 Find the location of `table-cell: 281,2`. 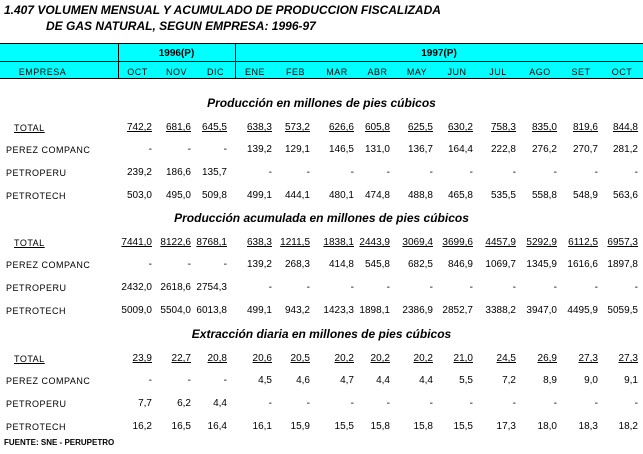

table-cell: 281,2 is located at coordinates (625, 149).